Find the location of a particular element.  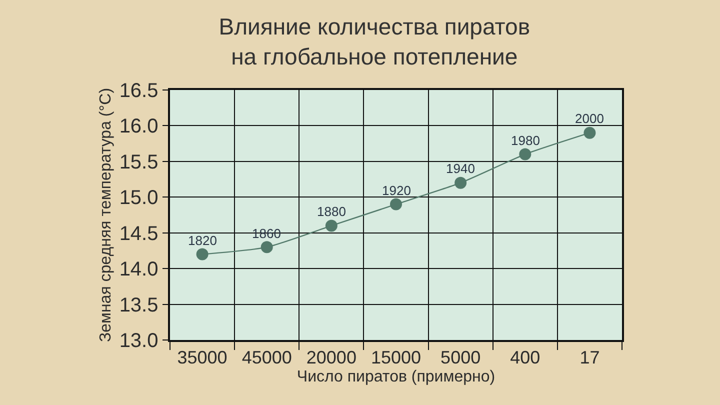

x-axis-title: Число пиратов (примерно) is located at coordinates (396, 377).